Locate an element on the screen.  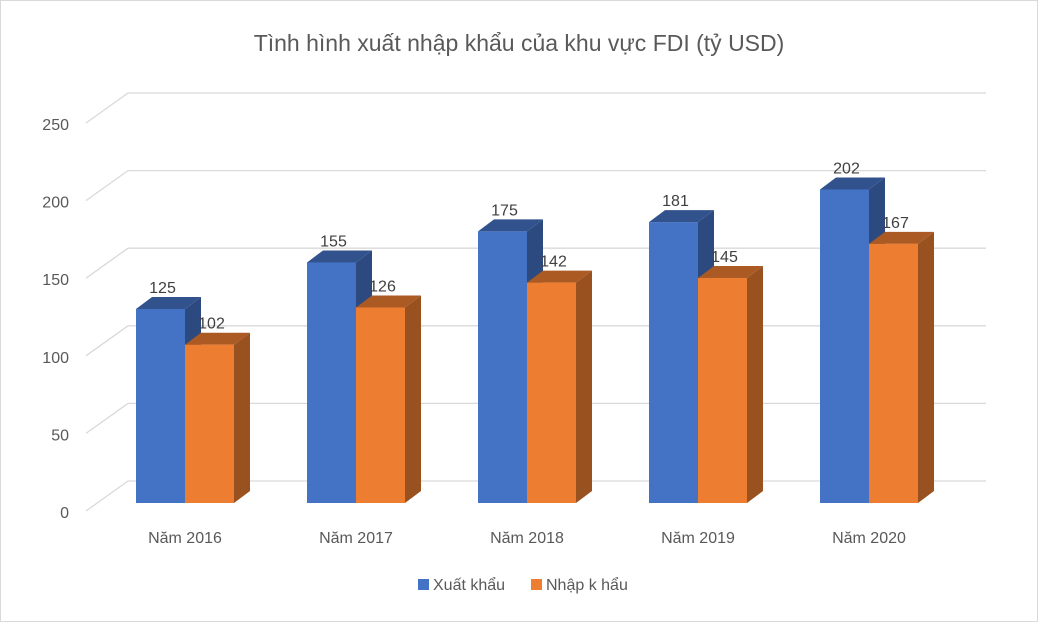
x-tick-label: Năm 2017 is located at coordinates (356, 538).